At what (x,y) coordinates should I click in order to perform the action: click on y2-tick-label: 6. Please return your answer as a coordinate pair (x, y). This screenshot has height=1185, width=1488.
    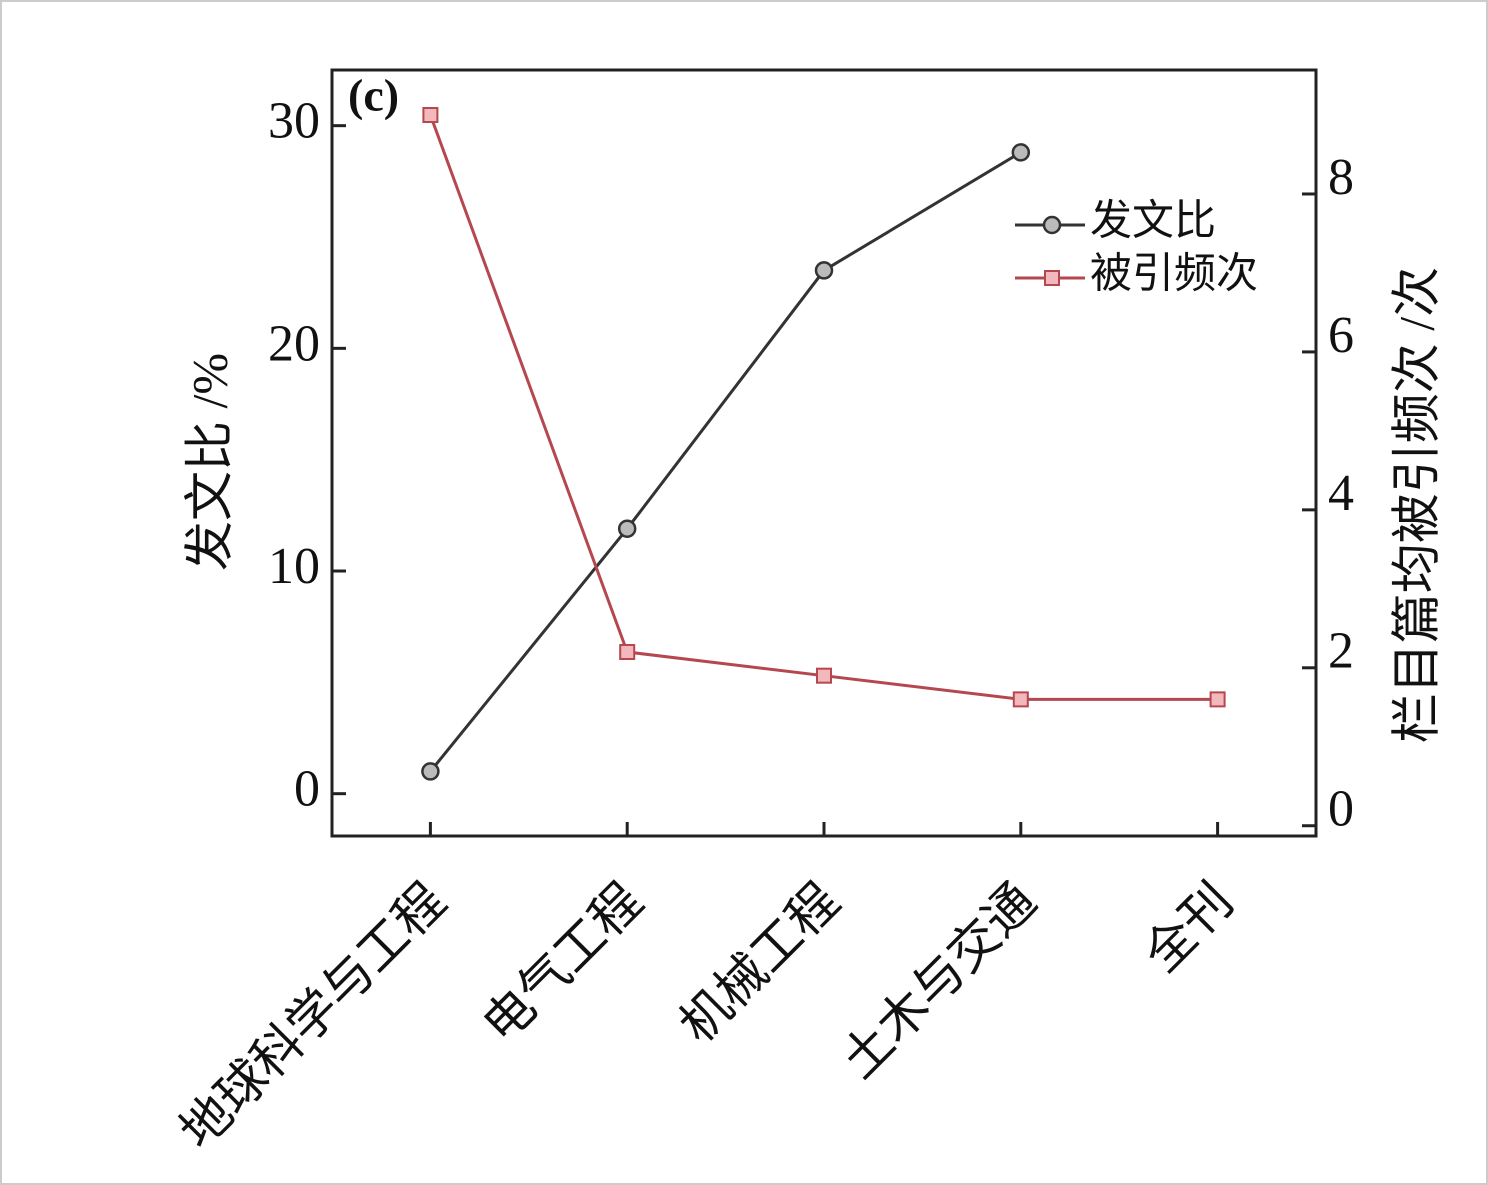
    Looking at the image, I should click on (1341, 335).